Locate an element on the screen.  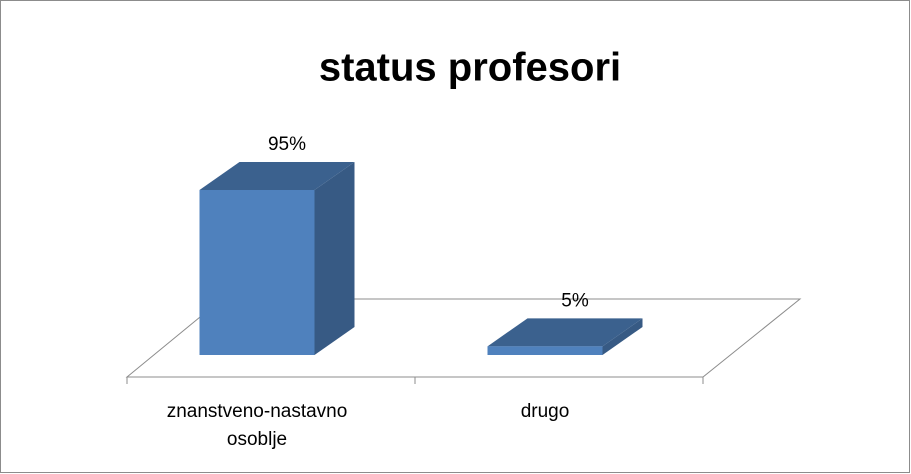
x-tick-label: znanstveno-nastavno osoblje is located at coordinates (257, 425).